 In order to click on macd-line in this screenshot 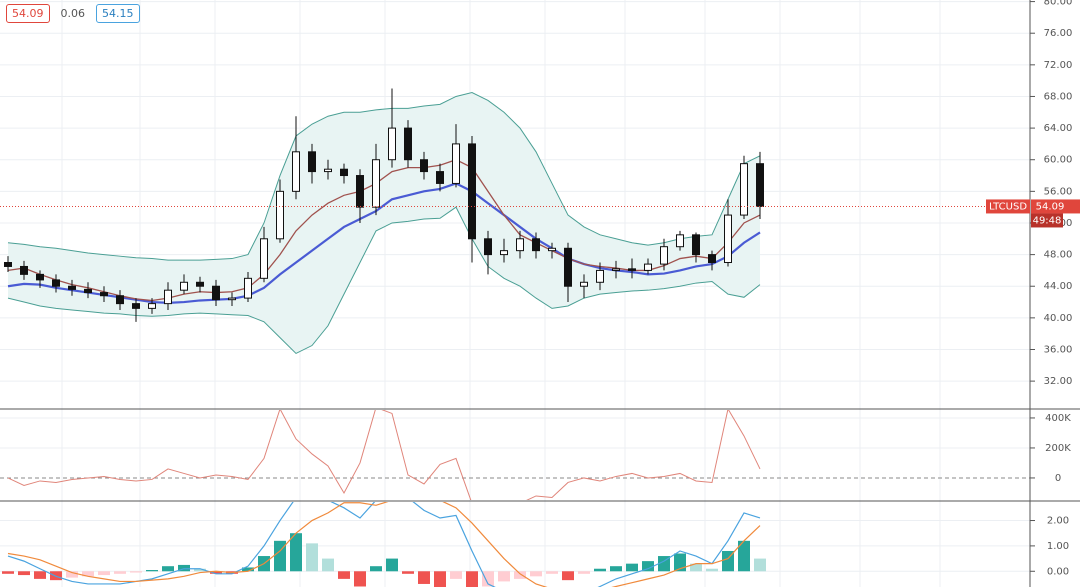, I will do `click(384, 544)`.